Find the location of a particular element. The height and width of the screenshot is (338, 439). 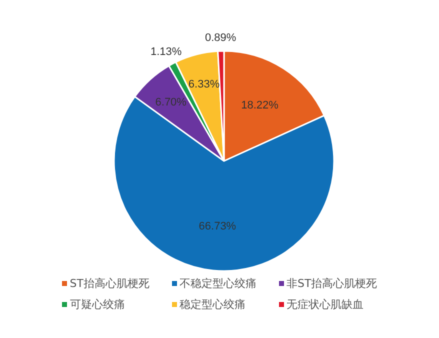

legend-label: ST抬高心肌梗死 is located at coordinates (110, 283).